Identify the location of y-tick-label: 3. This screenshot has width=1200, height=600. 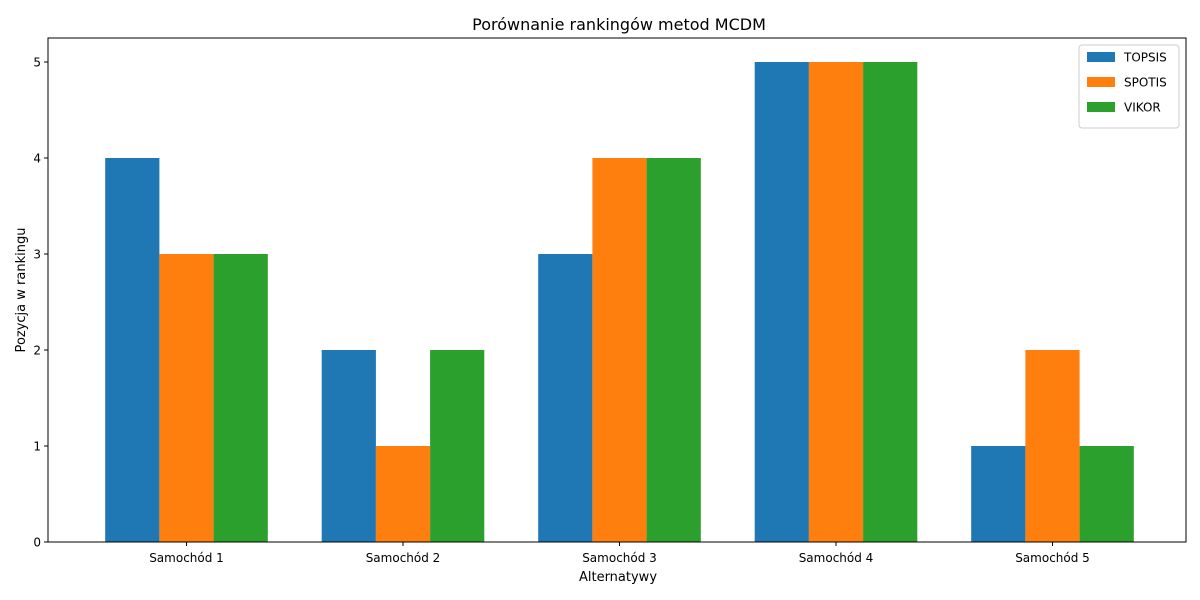
(37, 255).